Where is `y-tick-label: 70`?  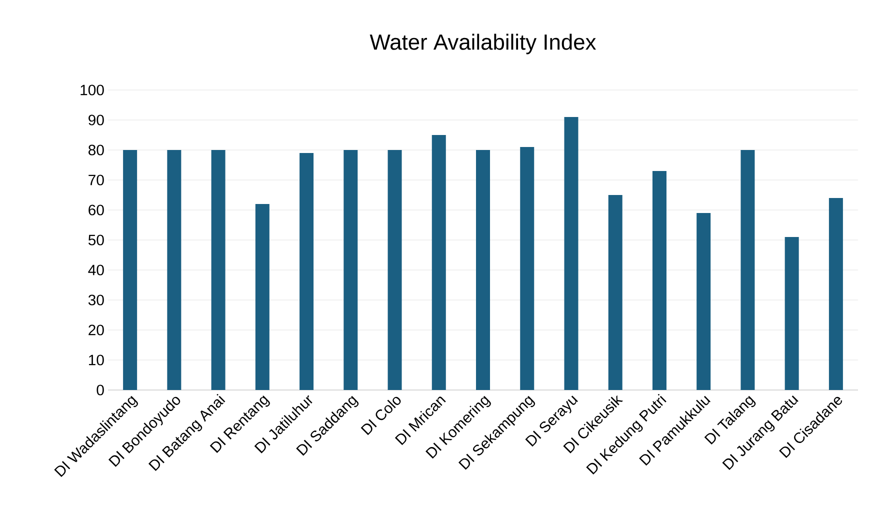 y-tick-label: 70 is located at coordinates (96, 180).